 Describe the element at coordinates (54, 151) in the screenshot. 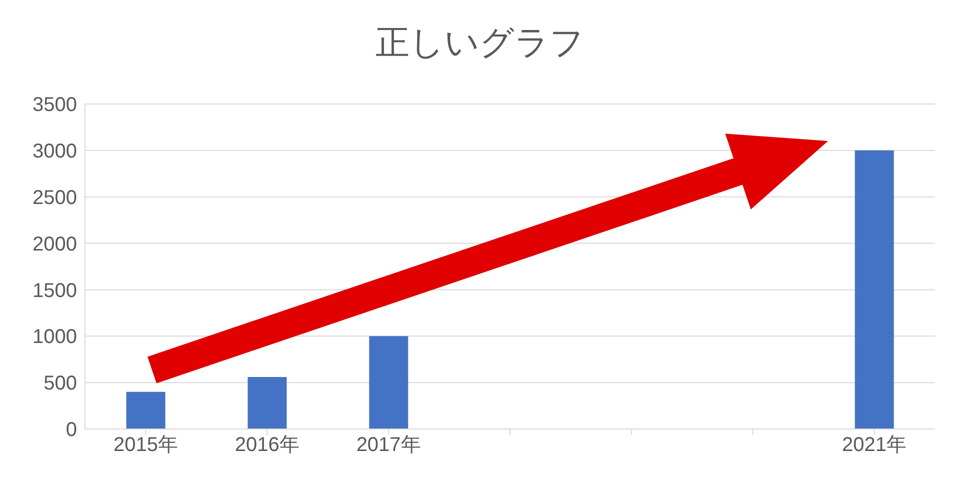

I see `y-tick-label: 3000` at that location.